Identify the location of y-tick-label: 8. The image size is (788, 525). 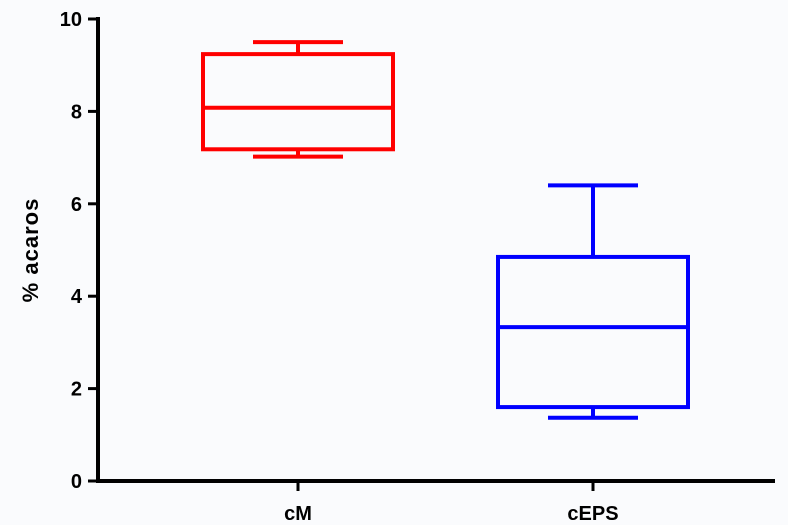
(76, 112).